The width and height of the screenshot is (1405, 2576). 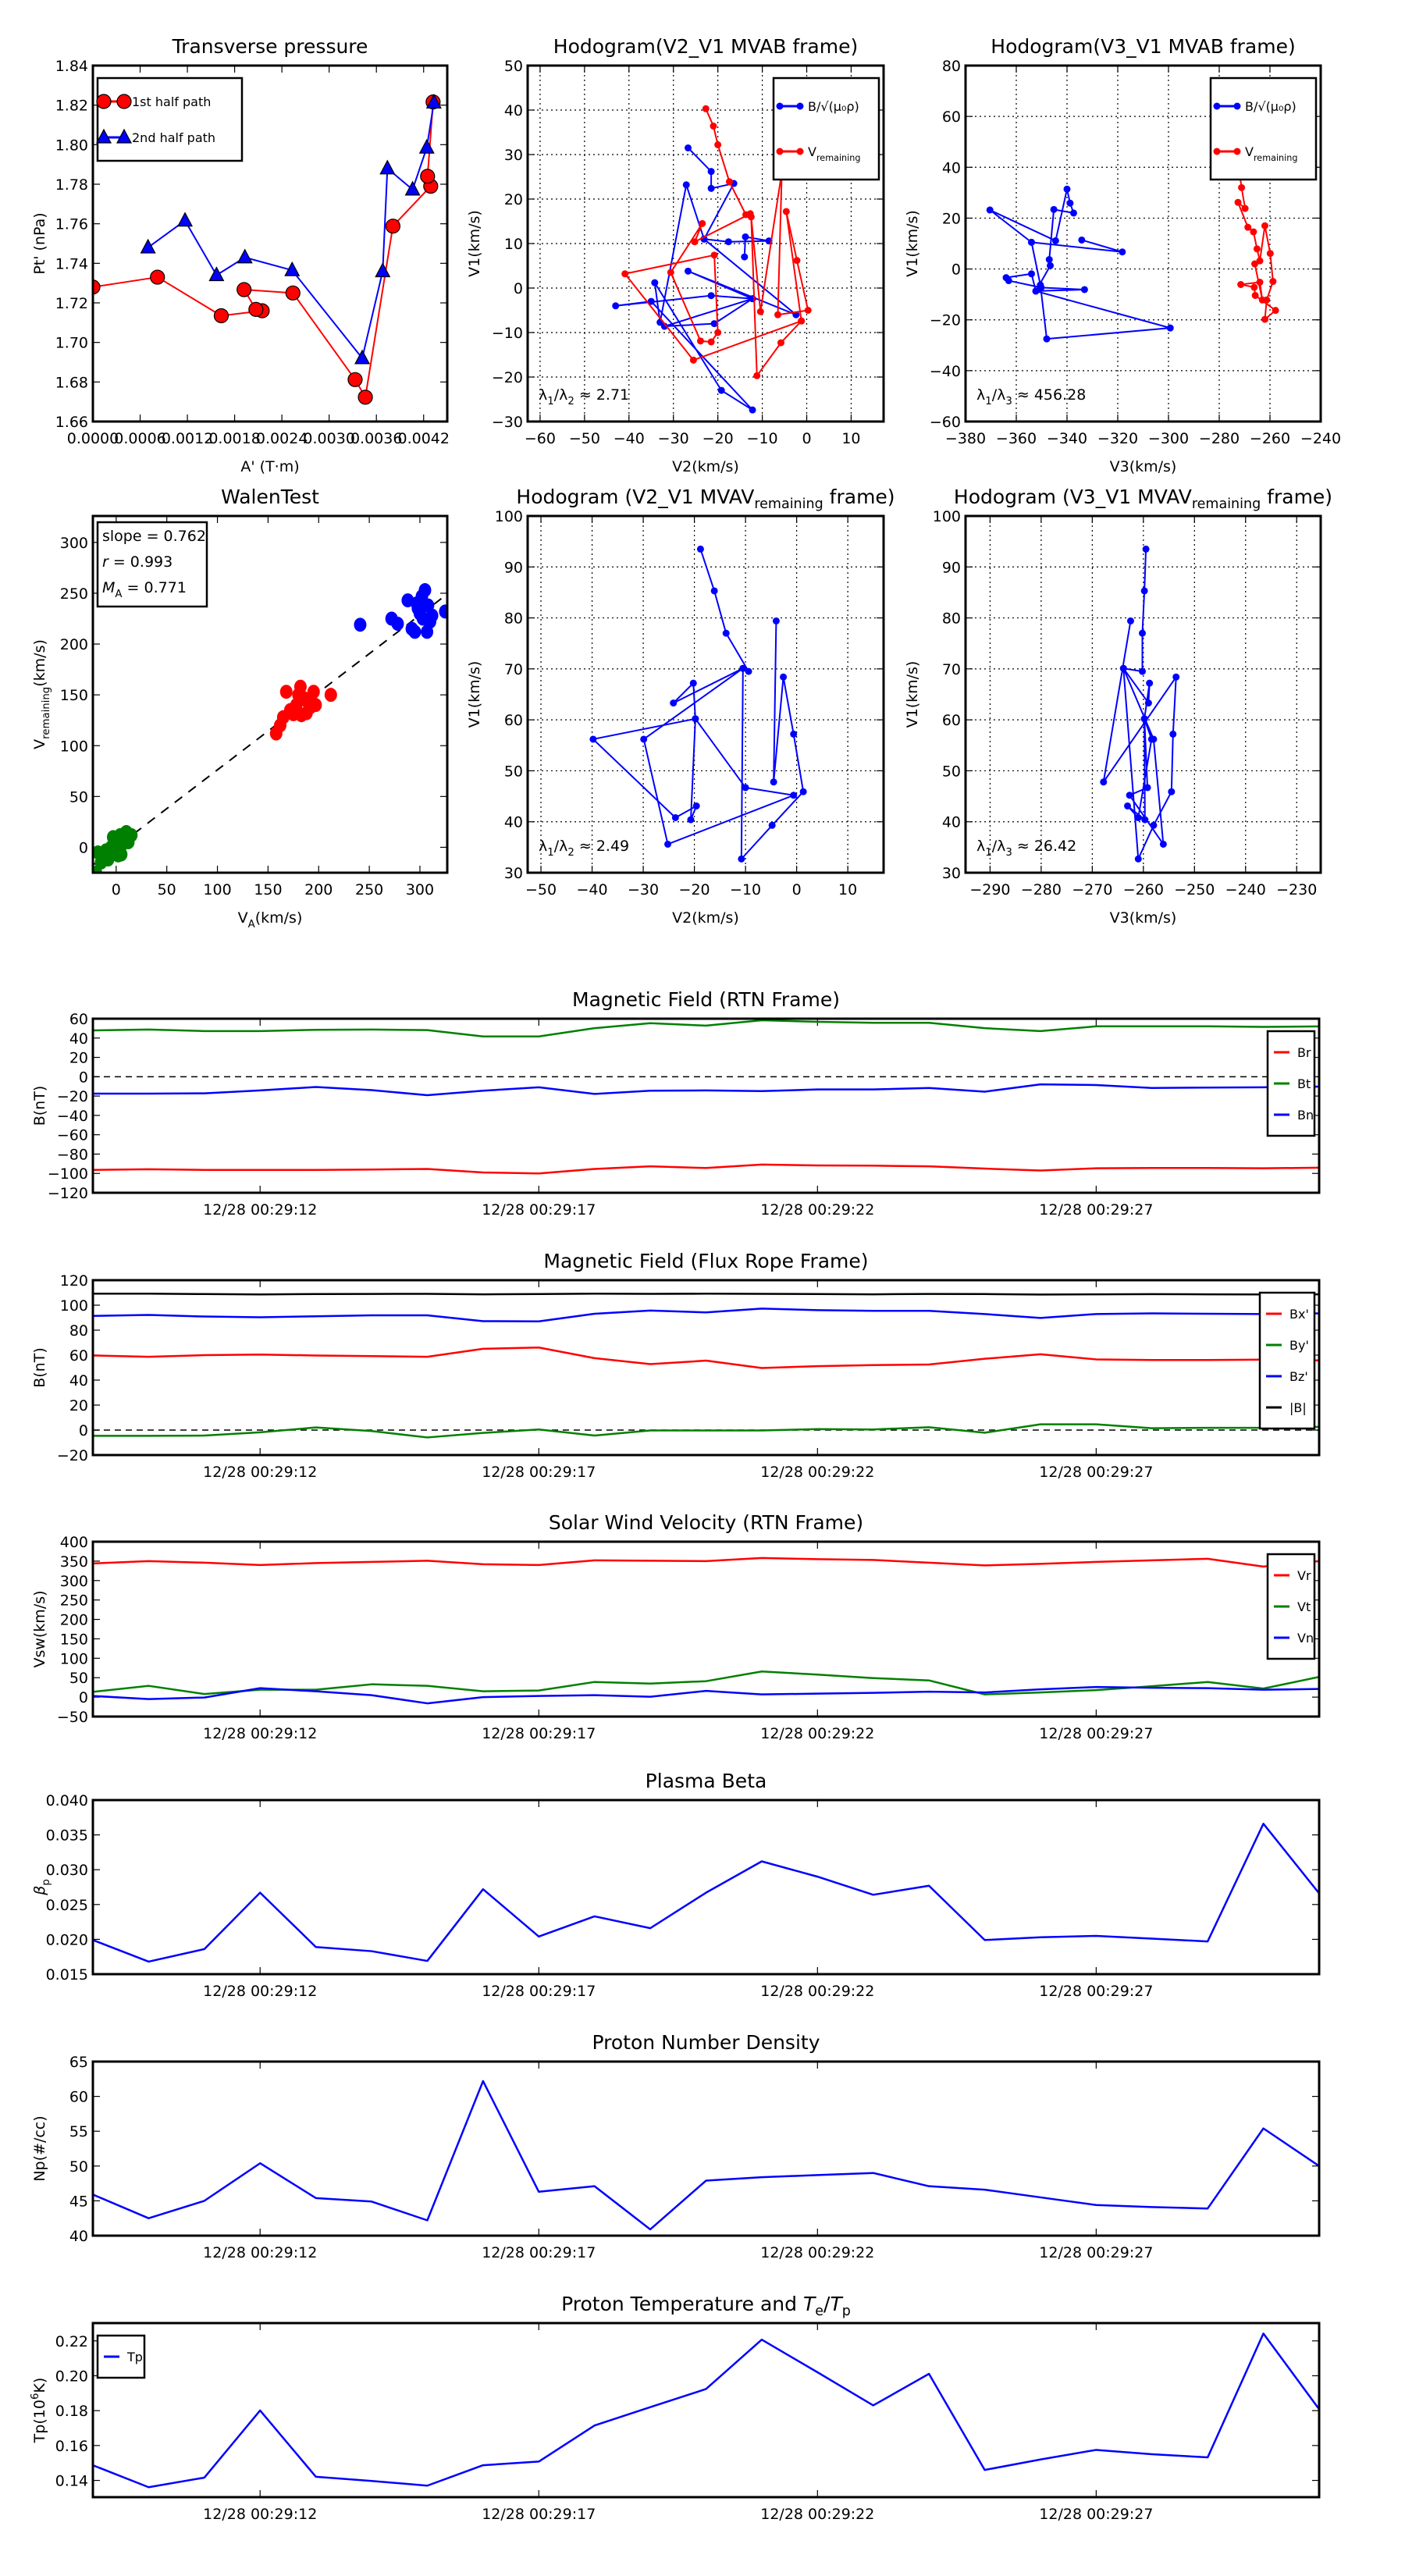 What do you see at coordinates (847, 889) in the screenshot?
I see `x-tick-label: 10` at bounding box center [847, 889].